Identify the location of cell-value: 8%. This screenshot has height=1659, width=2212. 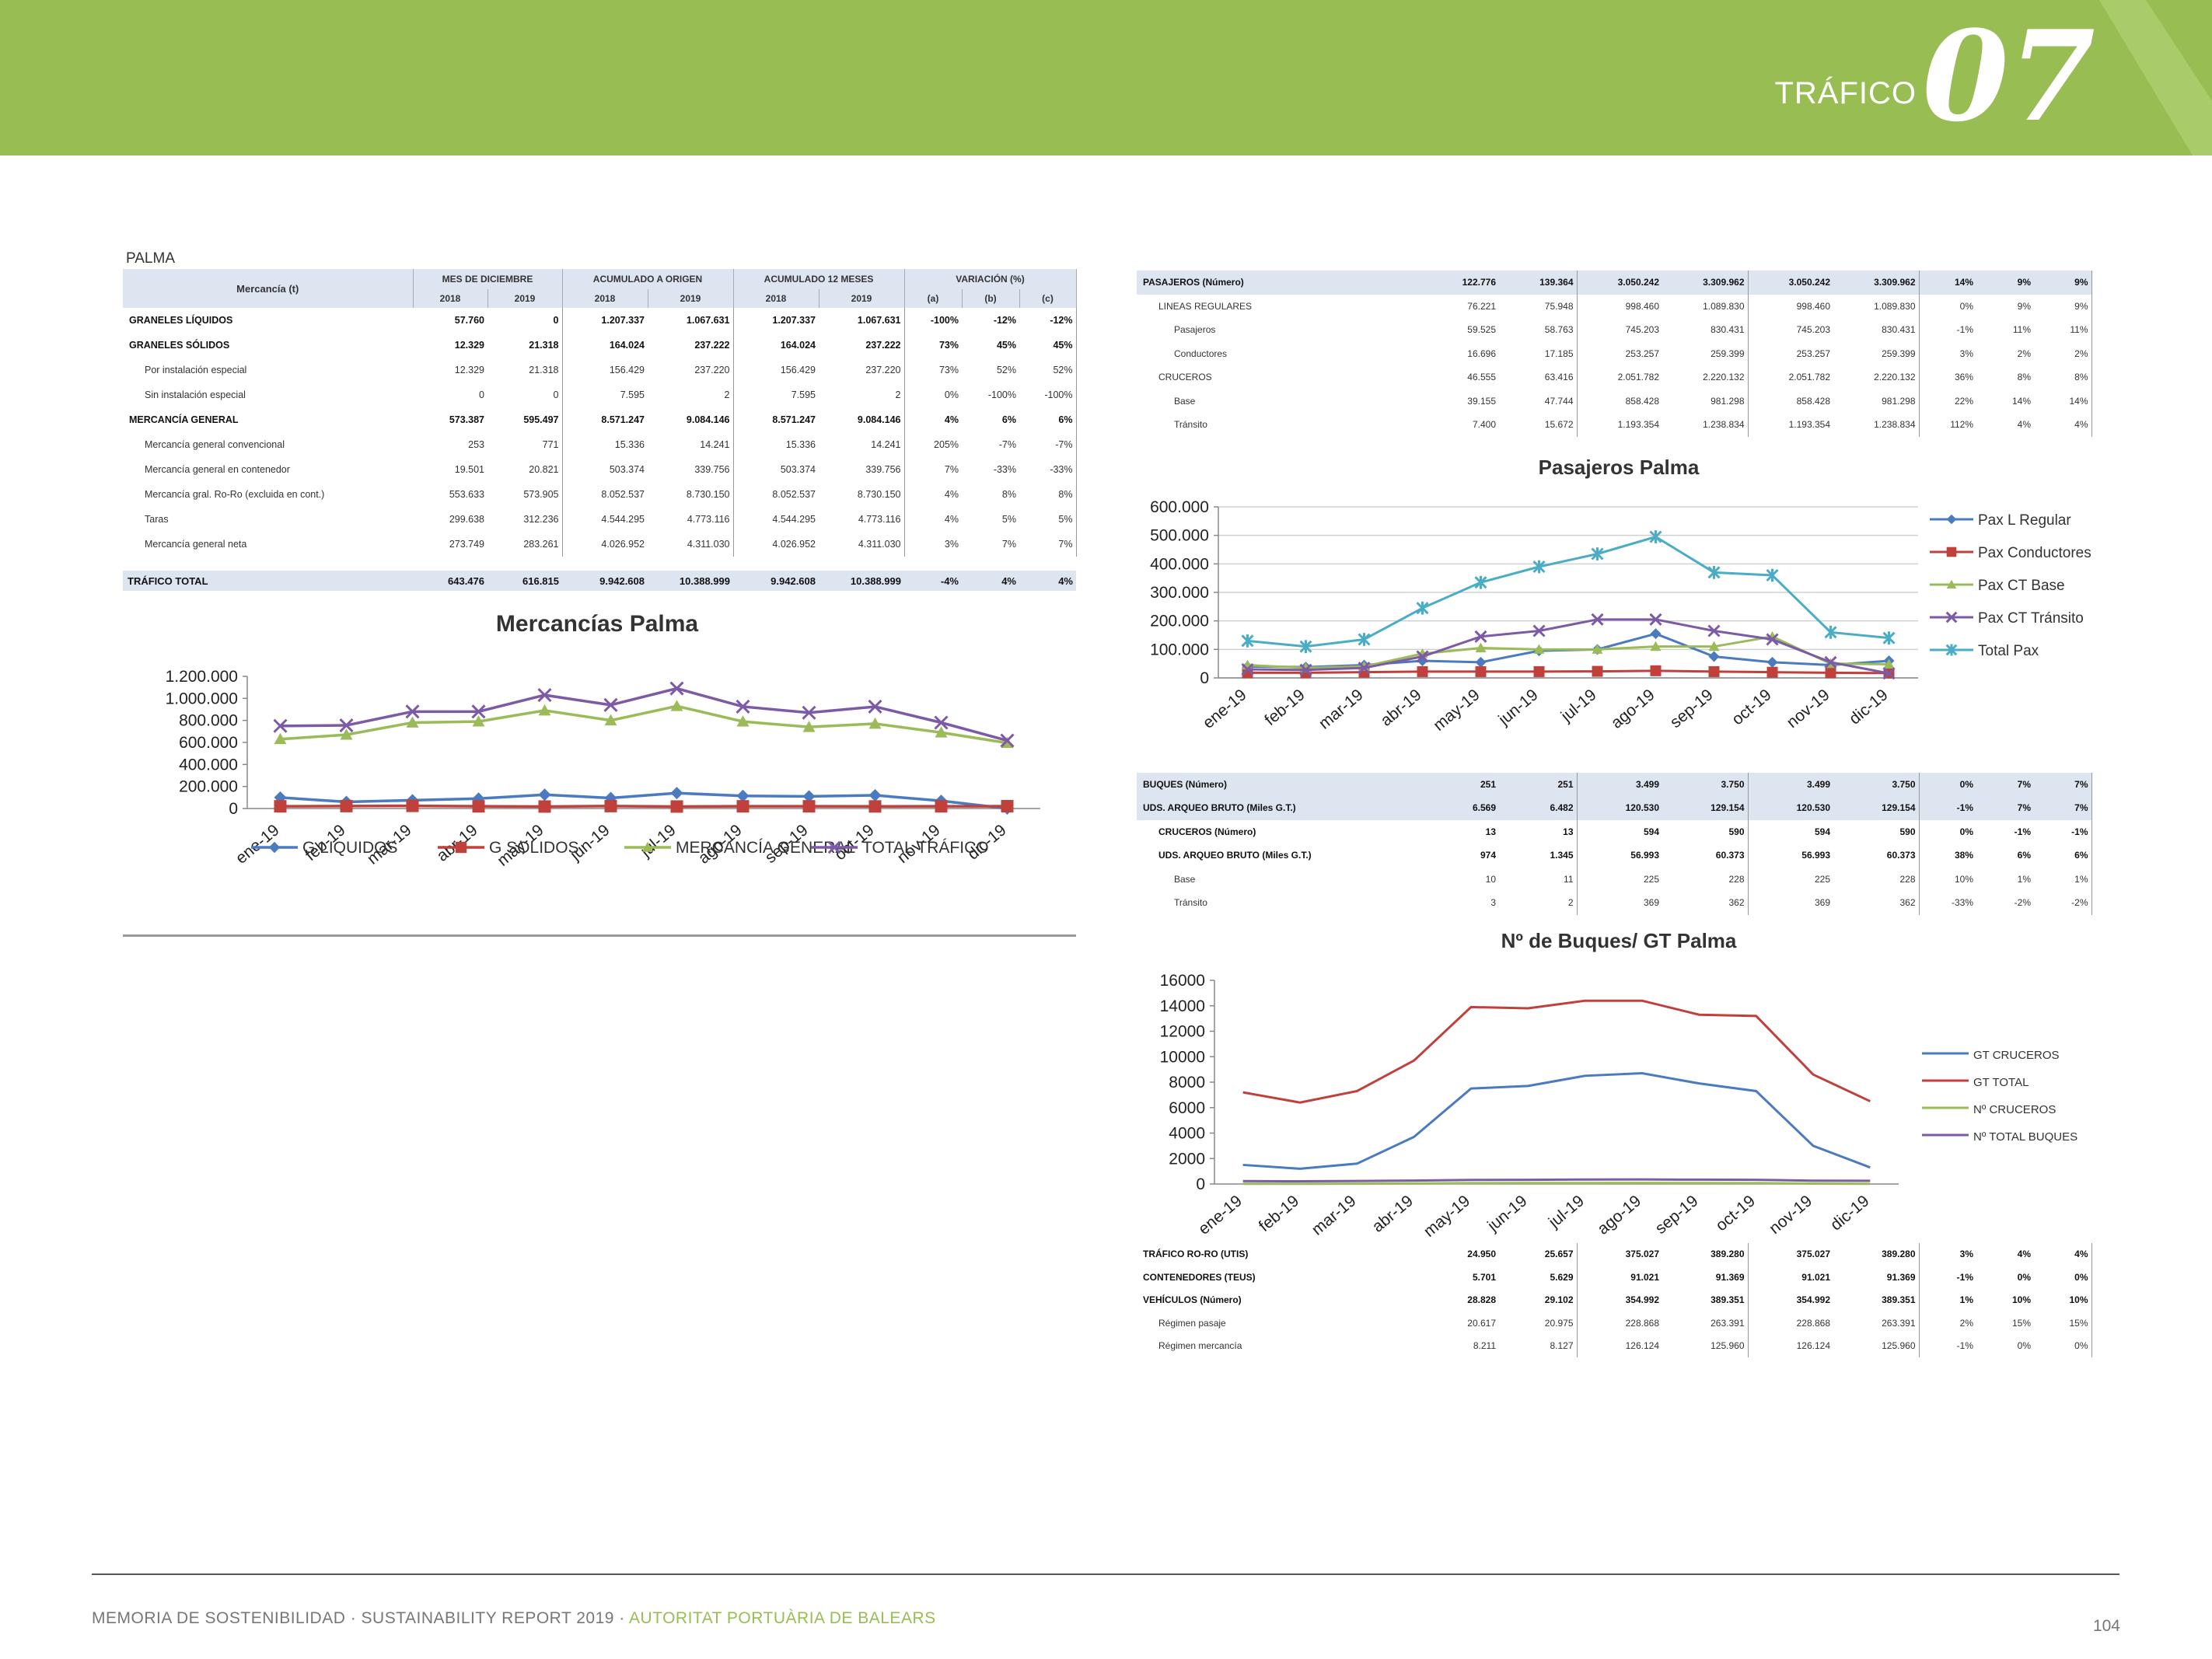
(2024, 377).